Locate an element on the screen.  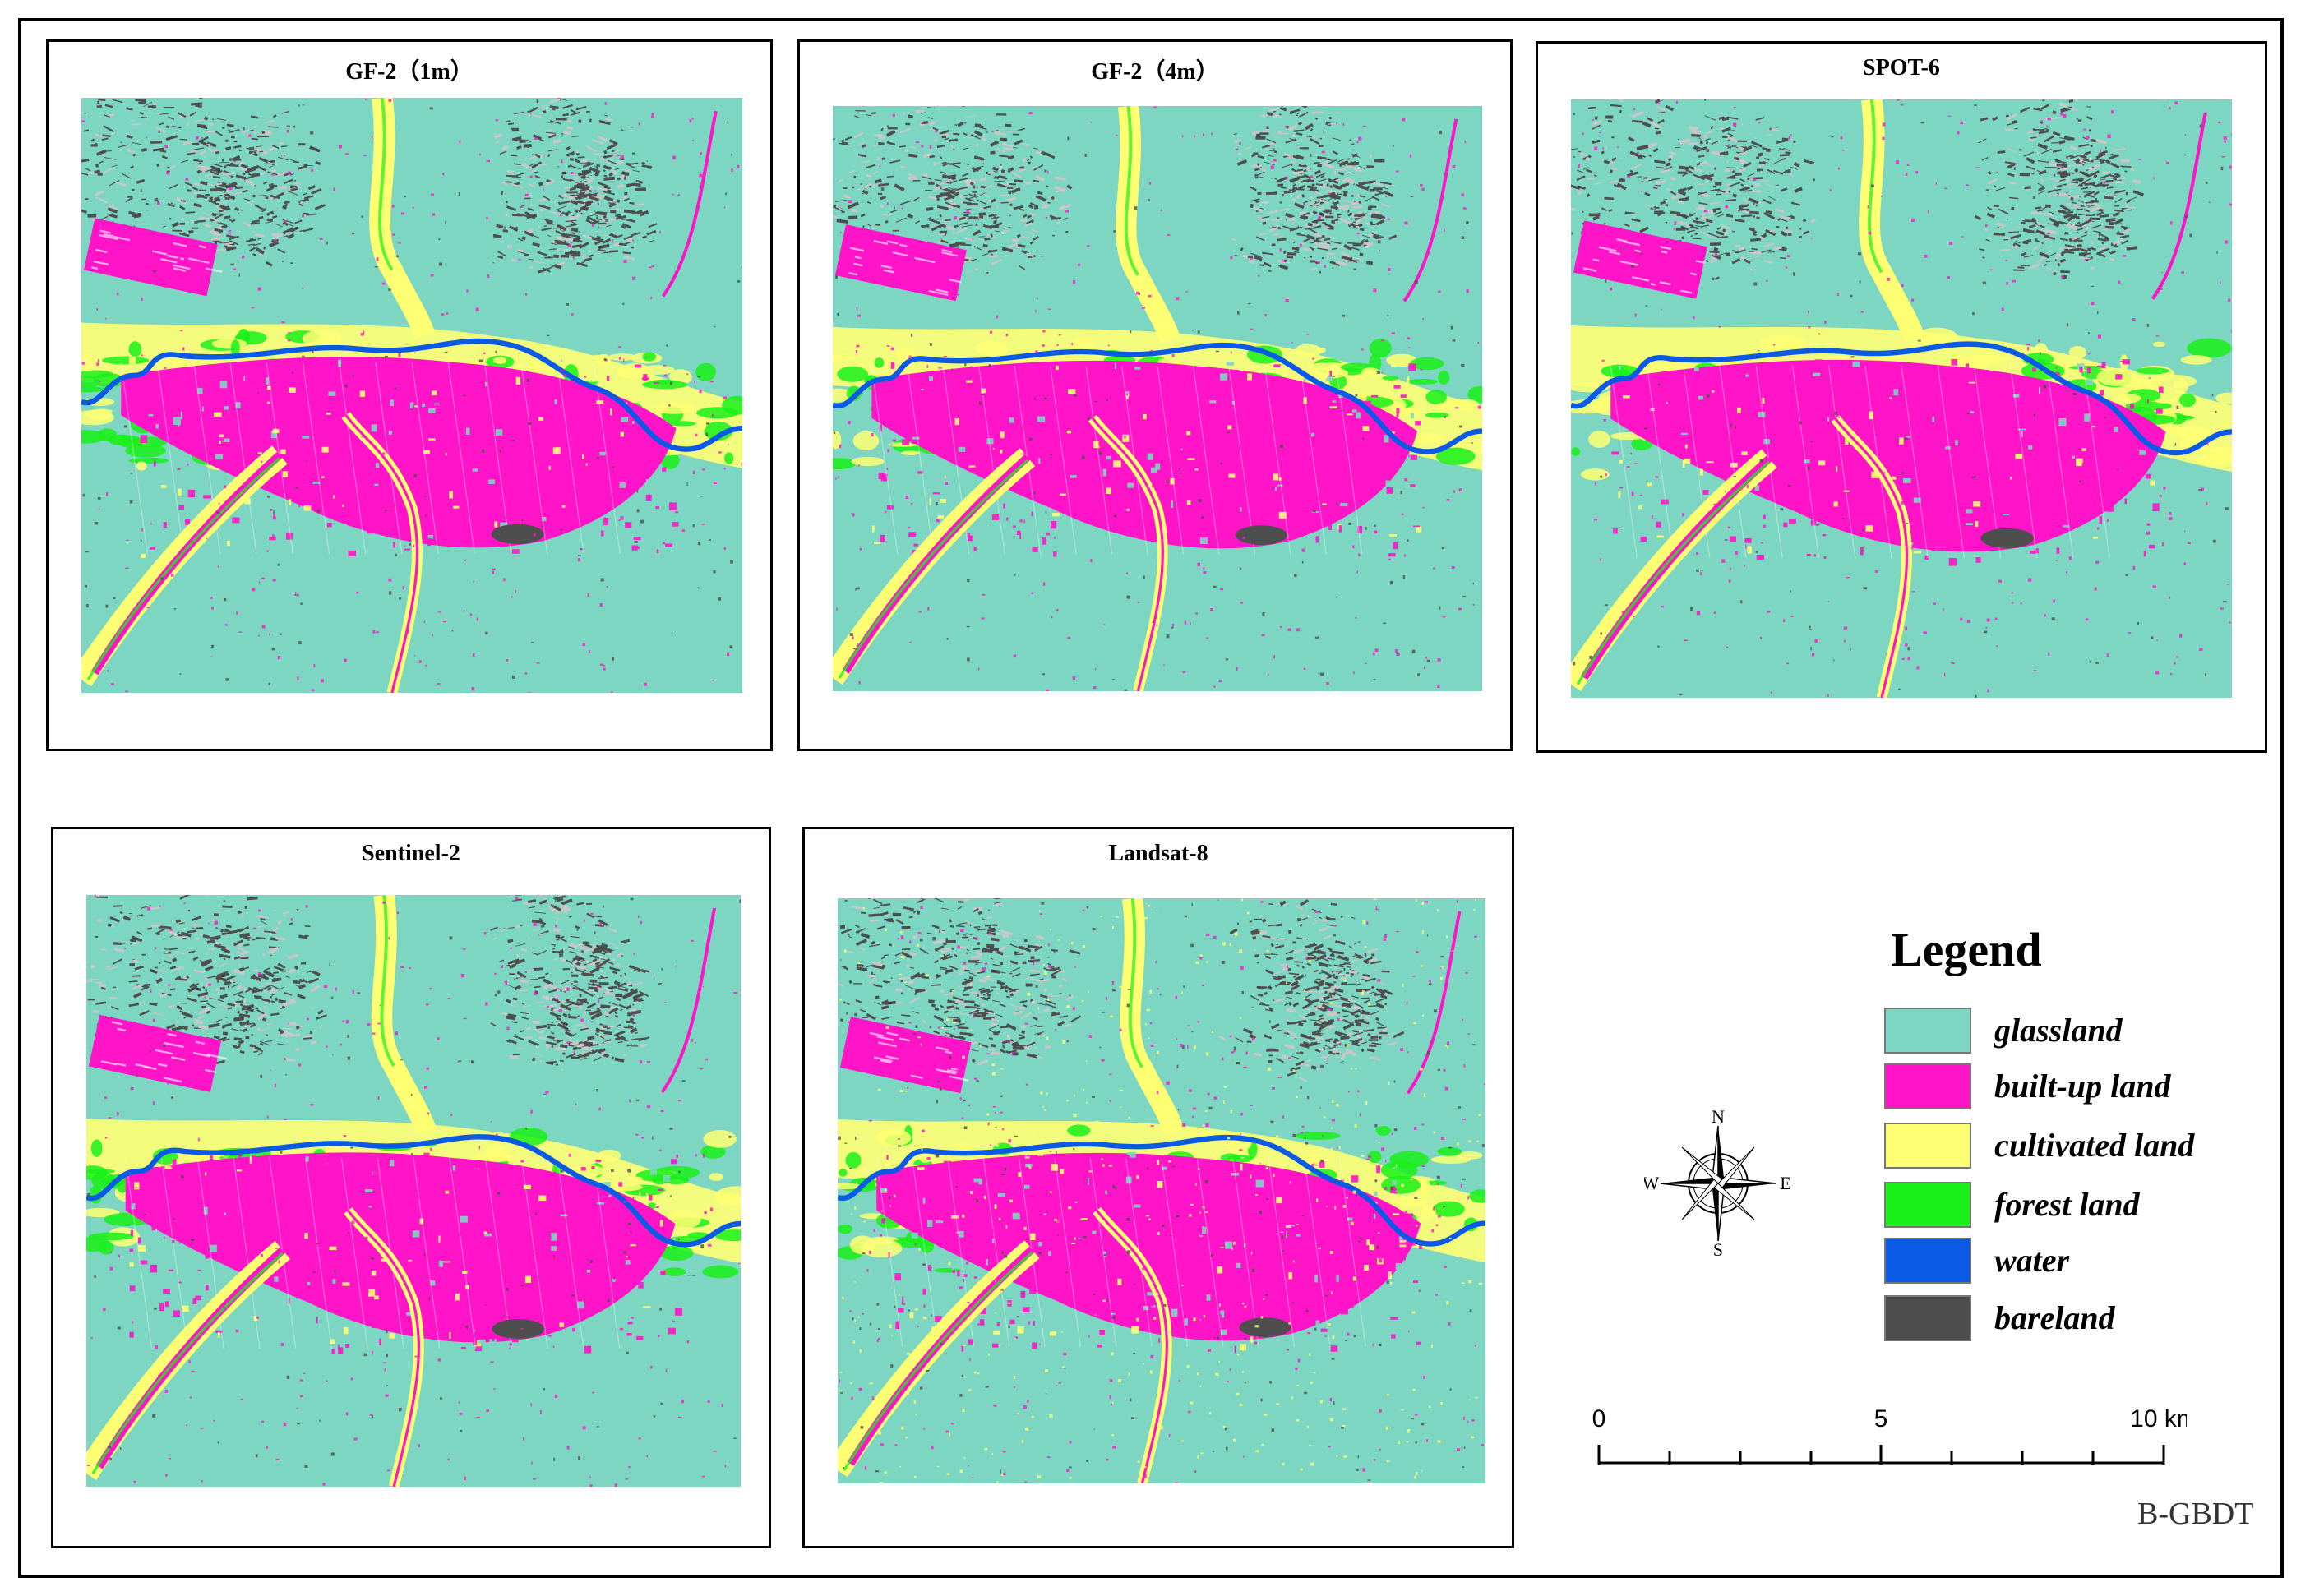
panel-title: GF-2（1m） is located at coordinates (409, 72).